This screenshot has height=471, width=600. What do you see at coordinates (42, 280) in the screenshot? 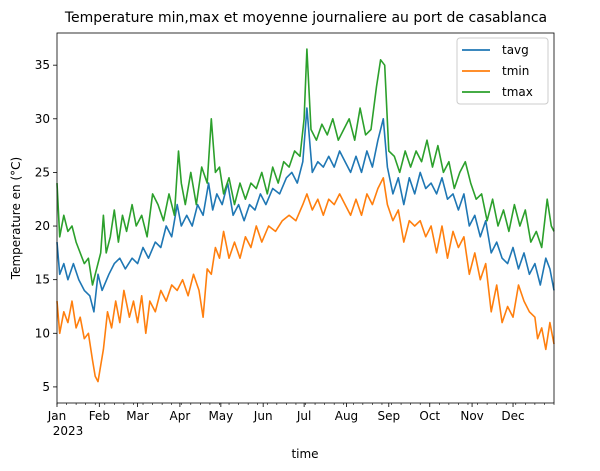
I see `y-tick-label: 15` at bounding box center [42, 280].